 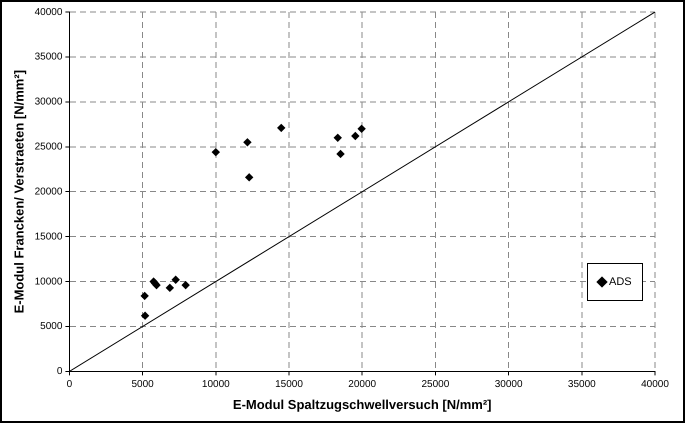 I want to click on y-tick-label: 0, so click(x=59, y=372).